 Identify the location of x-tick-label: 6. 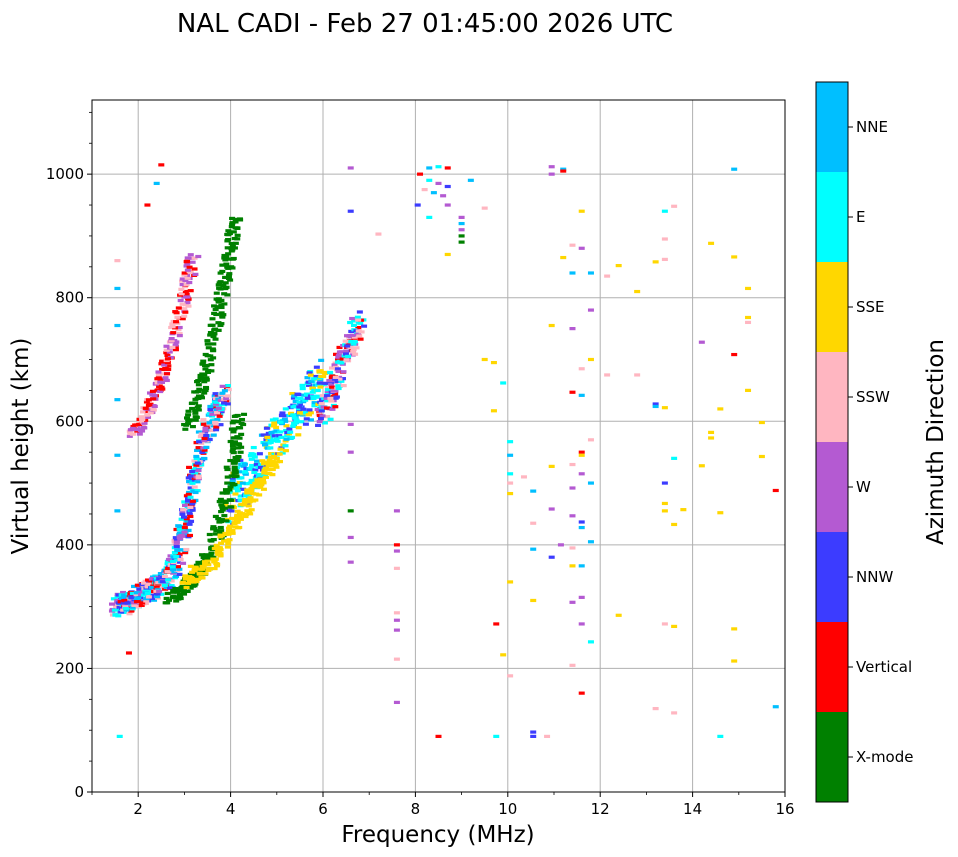
(323, 809).